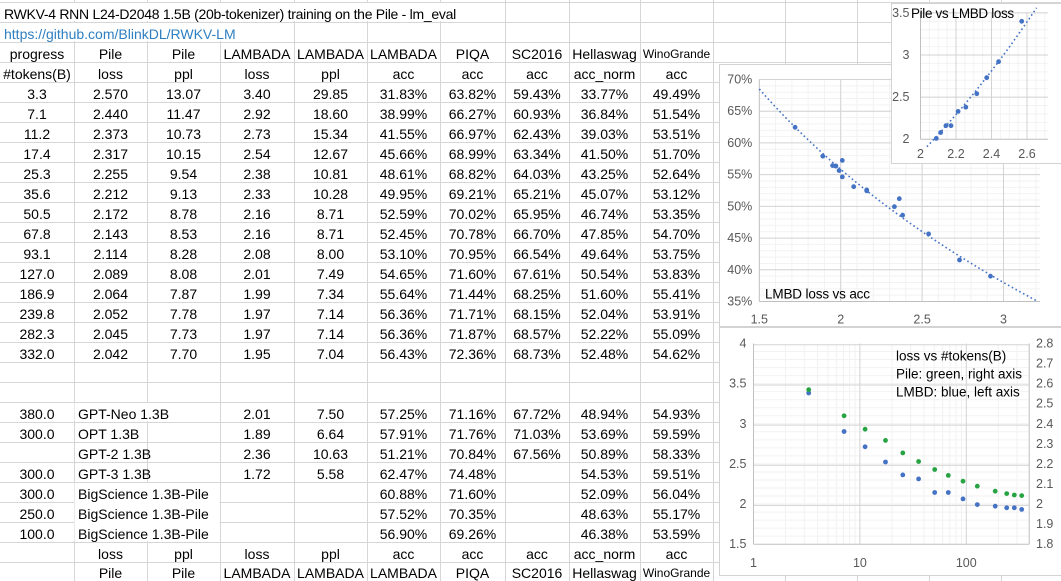  I want to click on svg-text: 1.8, so click(1044, 544).